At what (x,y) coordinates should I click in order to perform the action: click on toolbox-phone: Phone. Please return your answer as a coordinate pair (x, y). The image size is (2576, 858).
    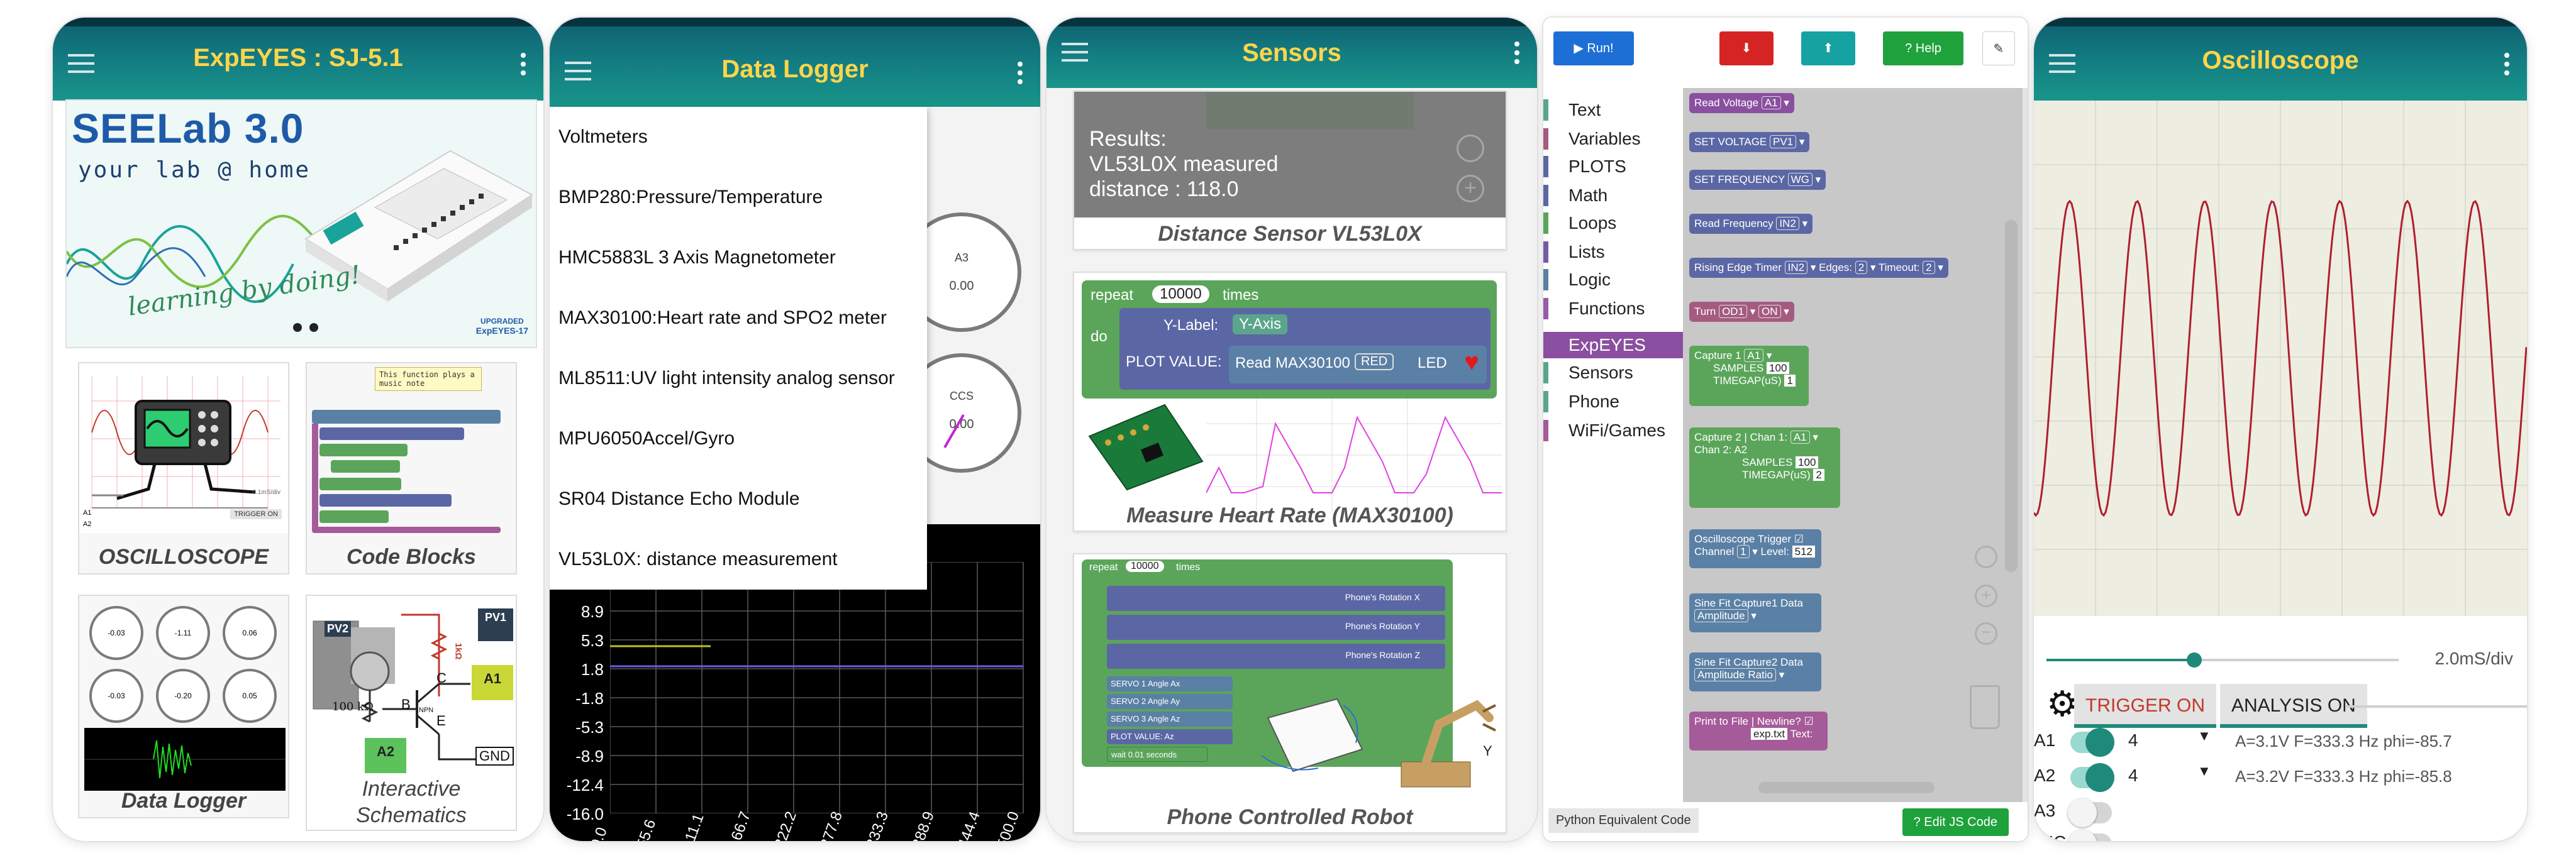
    Looking at the image, I should click on (1613, 401).